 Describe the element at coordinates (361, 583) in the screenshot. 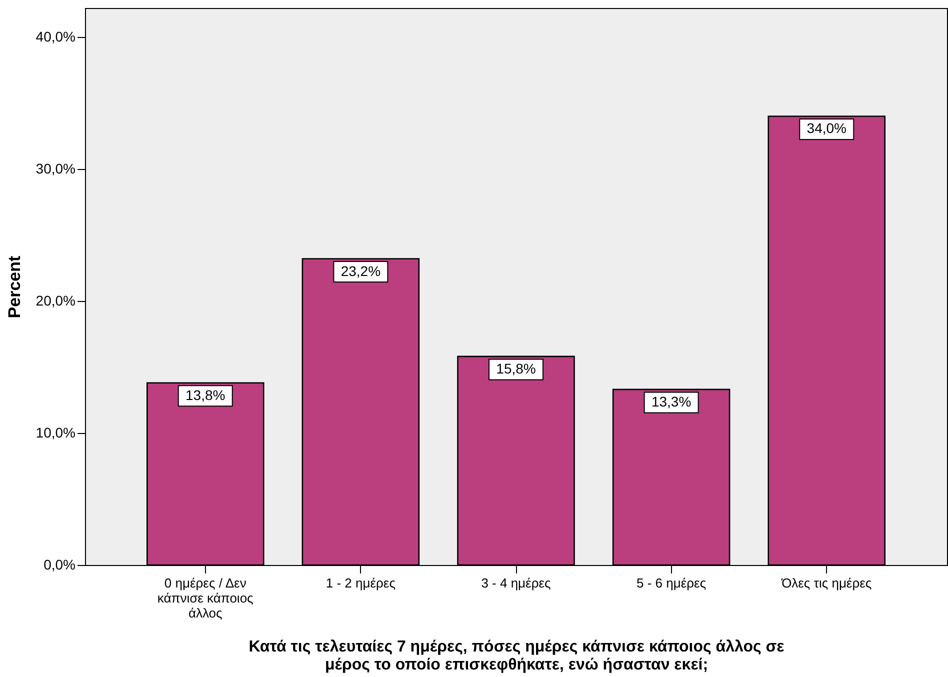

I see `x-tick-label: 1 - 2 ημέρες` at that location.